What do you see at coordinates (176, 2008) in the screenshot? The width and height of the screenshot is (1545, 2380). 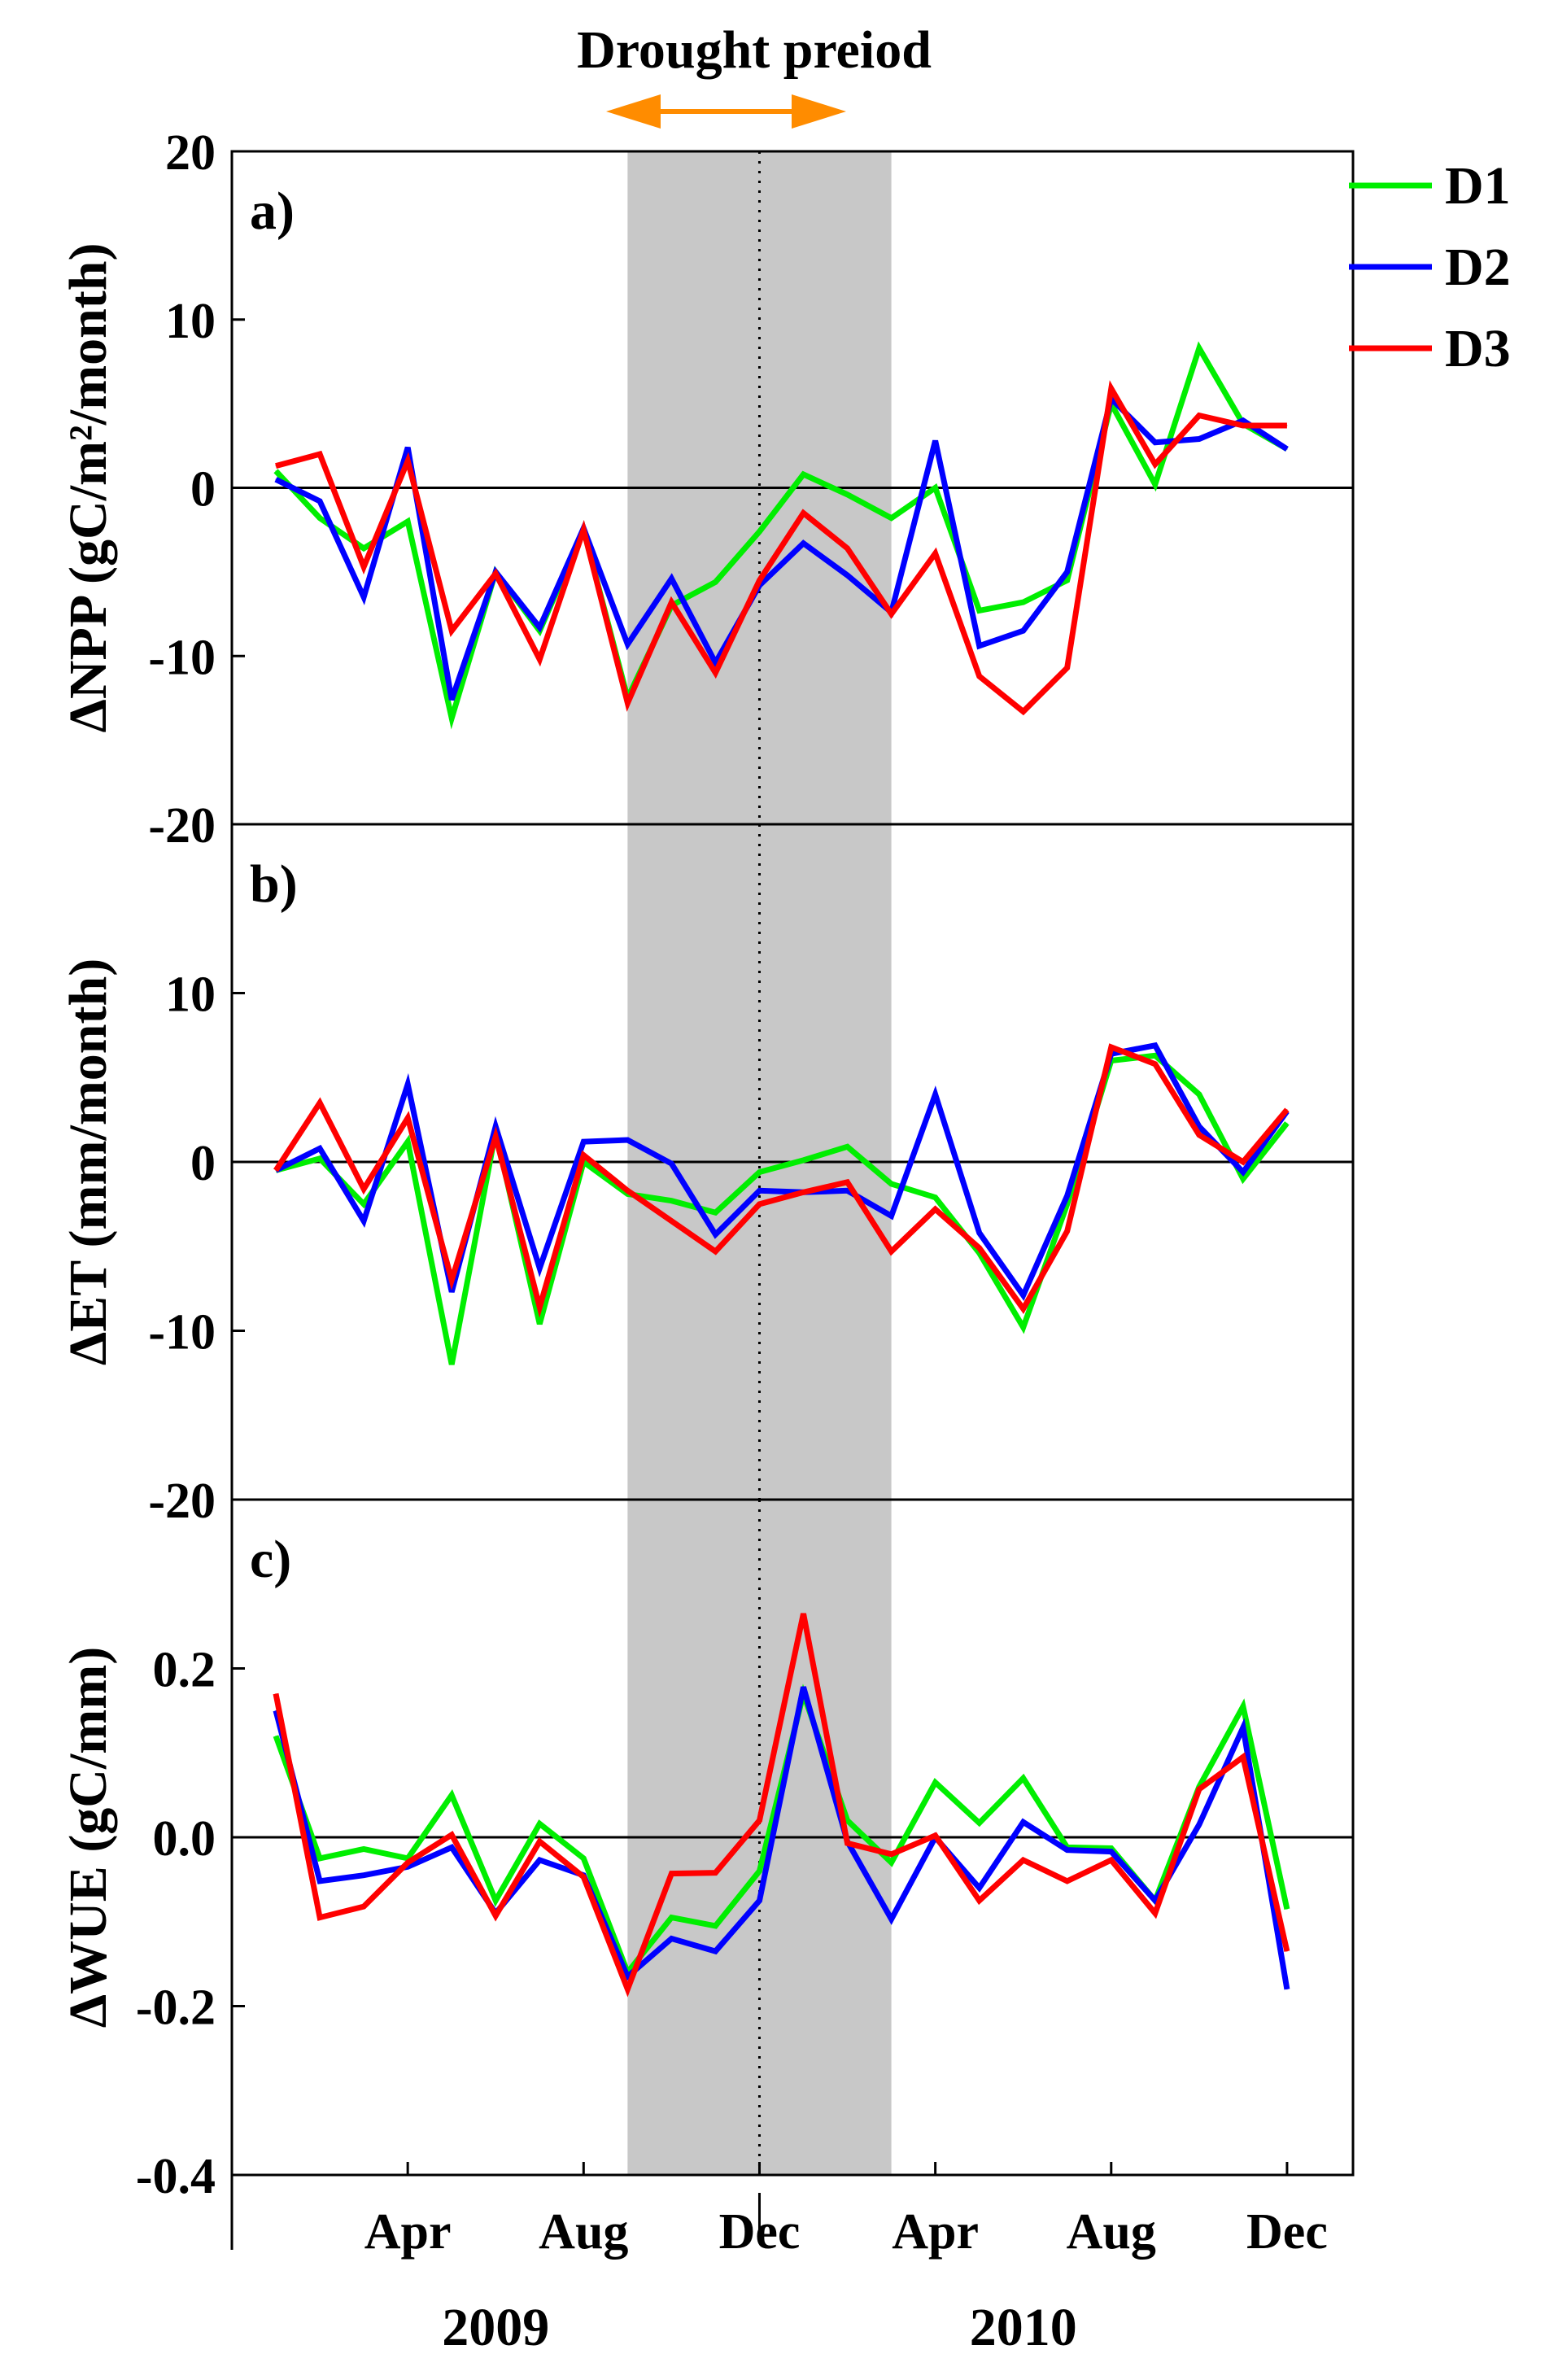 I see `y-tick-label: -0.2` at bounding box center [176, 2008].